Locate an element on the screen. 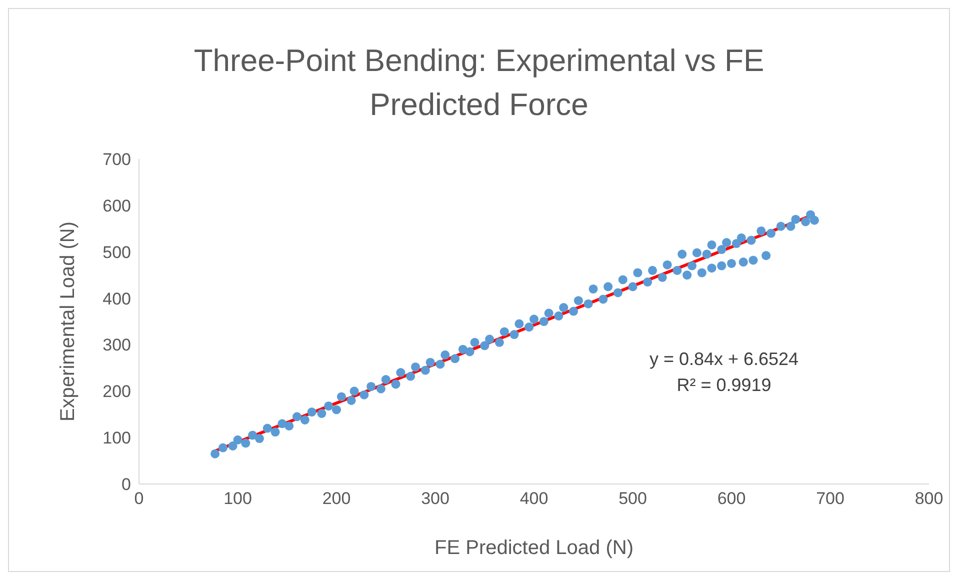 Image resolution: width=958 pixels, height=580 pixels. x-tick-label: 200 is located at coordinates (336, 498).